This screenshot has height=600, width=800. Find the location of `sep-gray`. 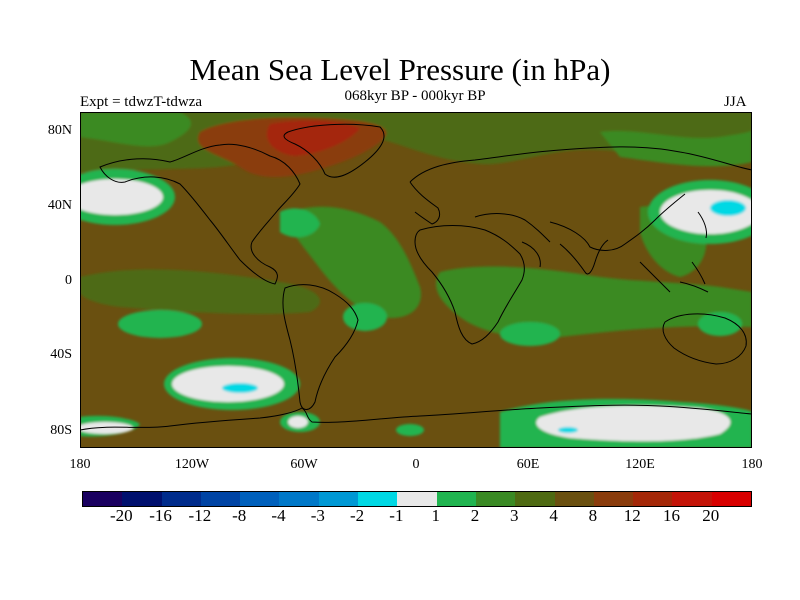

sep-gray is located at coordinates (228, 384).